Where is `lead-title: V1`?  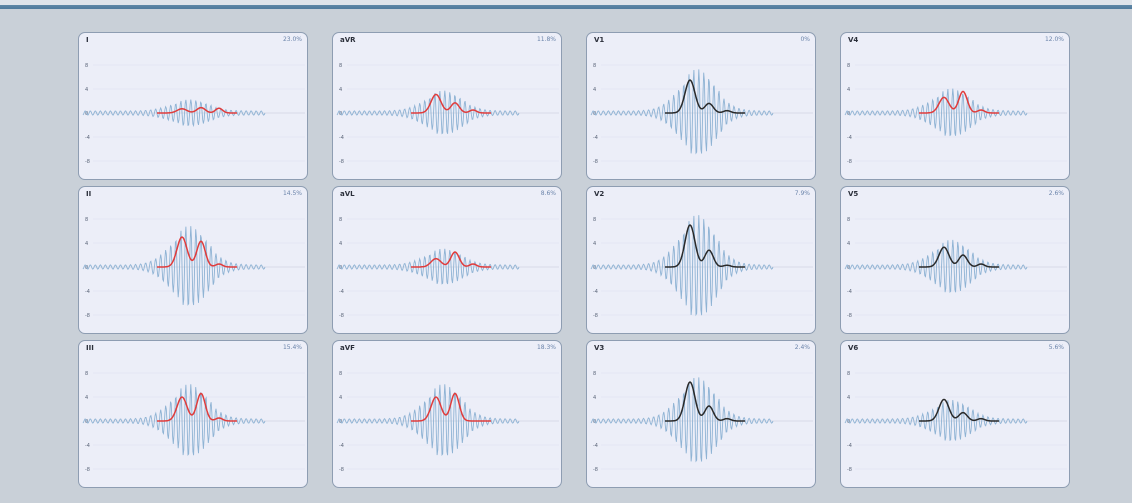
lead-title: V1 is located at coordinates (599, 40).